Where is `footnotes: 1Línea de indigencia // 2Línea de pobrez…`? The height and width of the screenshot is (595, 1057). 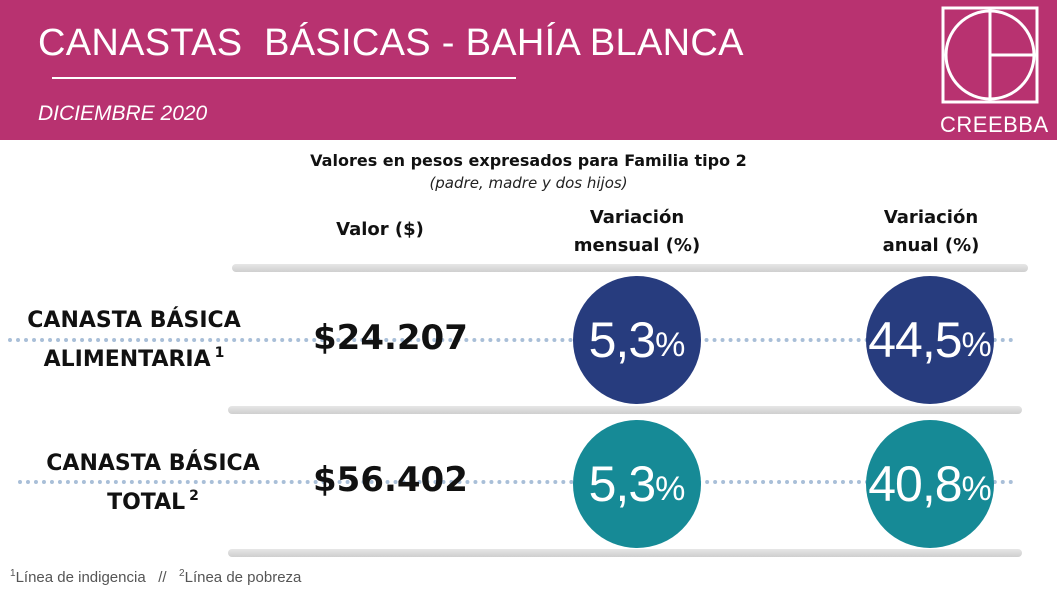
footnotes: 1Línea de indigencia // 2Línea de pobrez… is located at coordinates (156, 577).